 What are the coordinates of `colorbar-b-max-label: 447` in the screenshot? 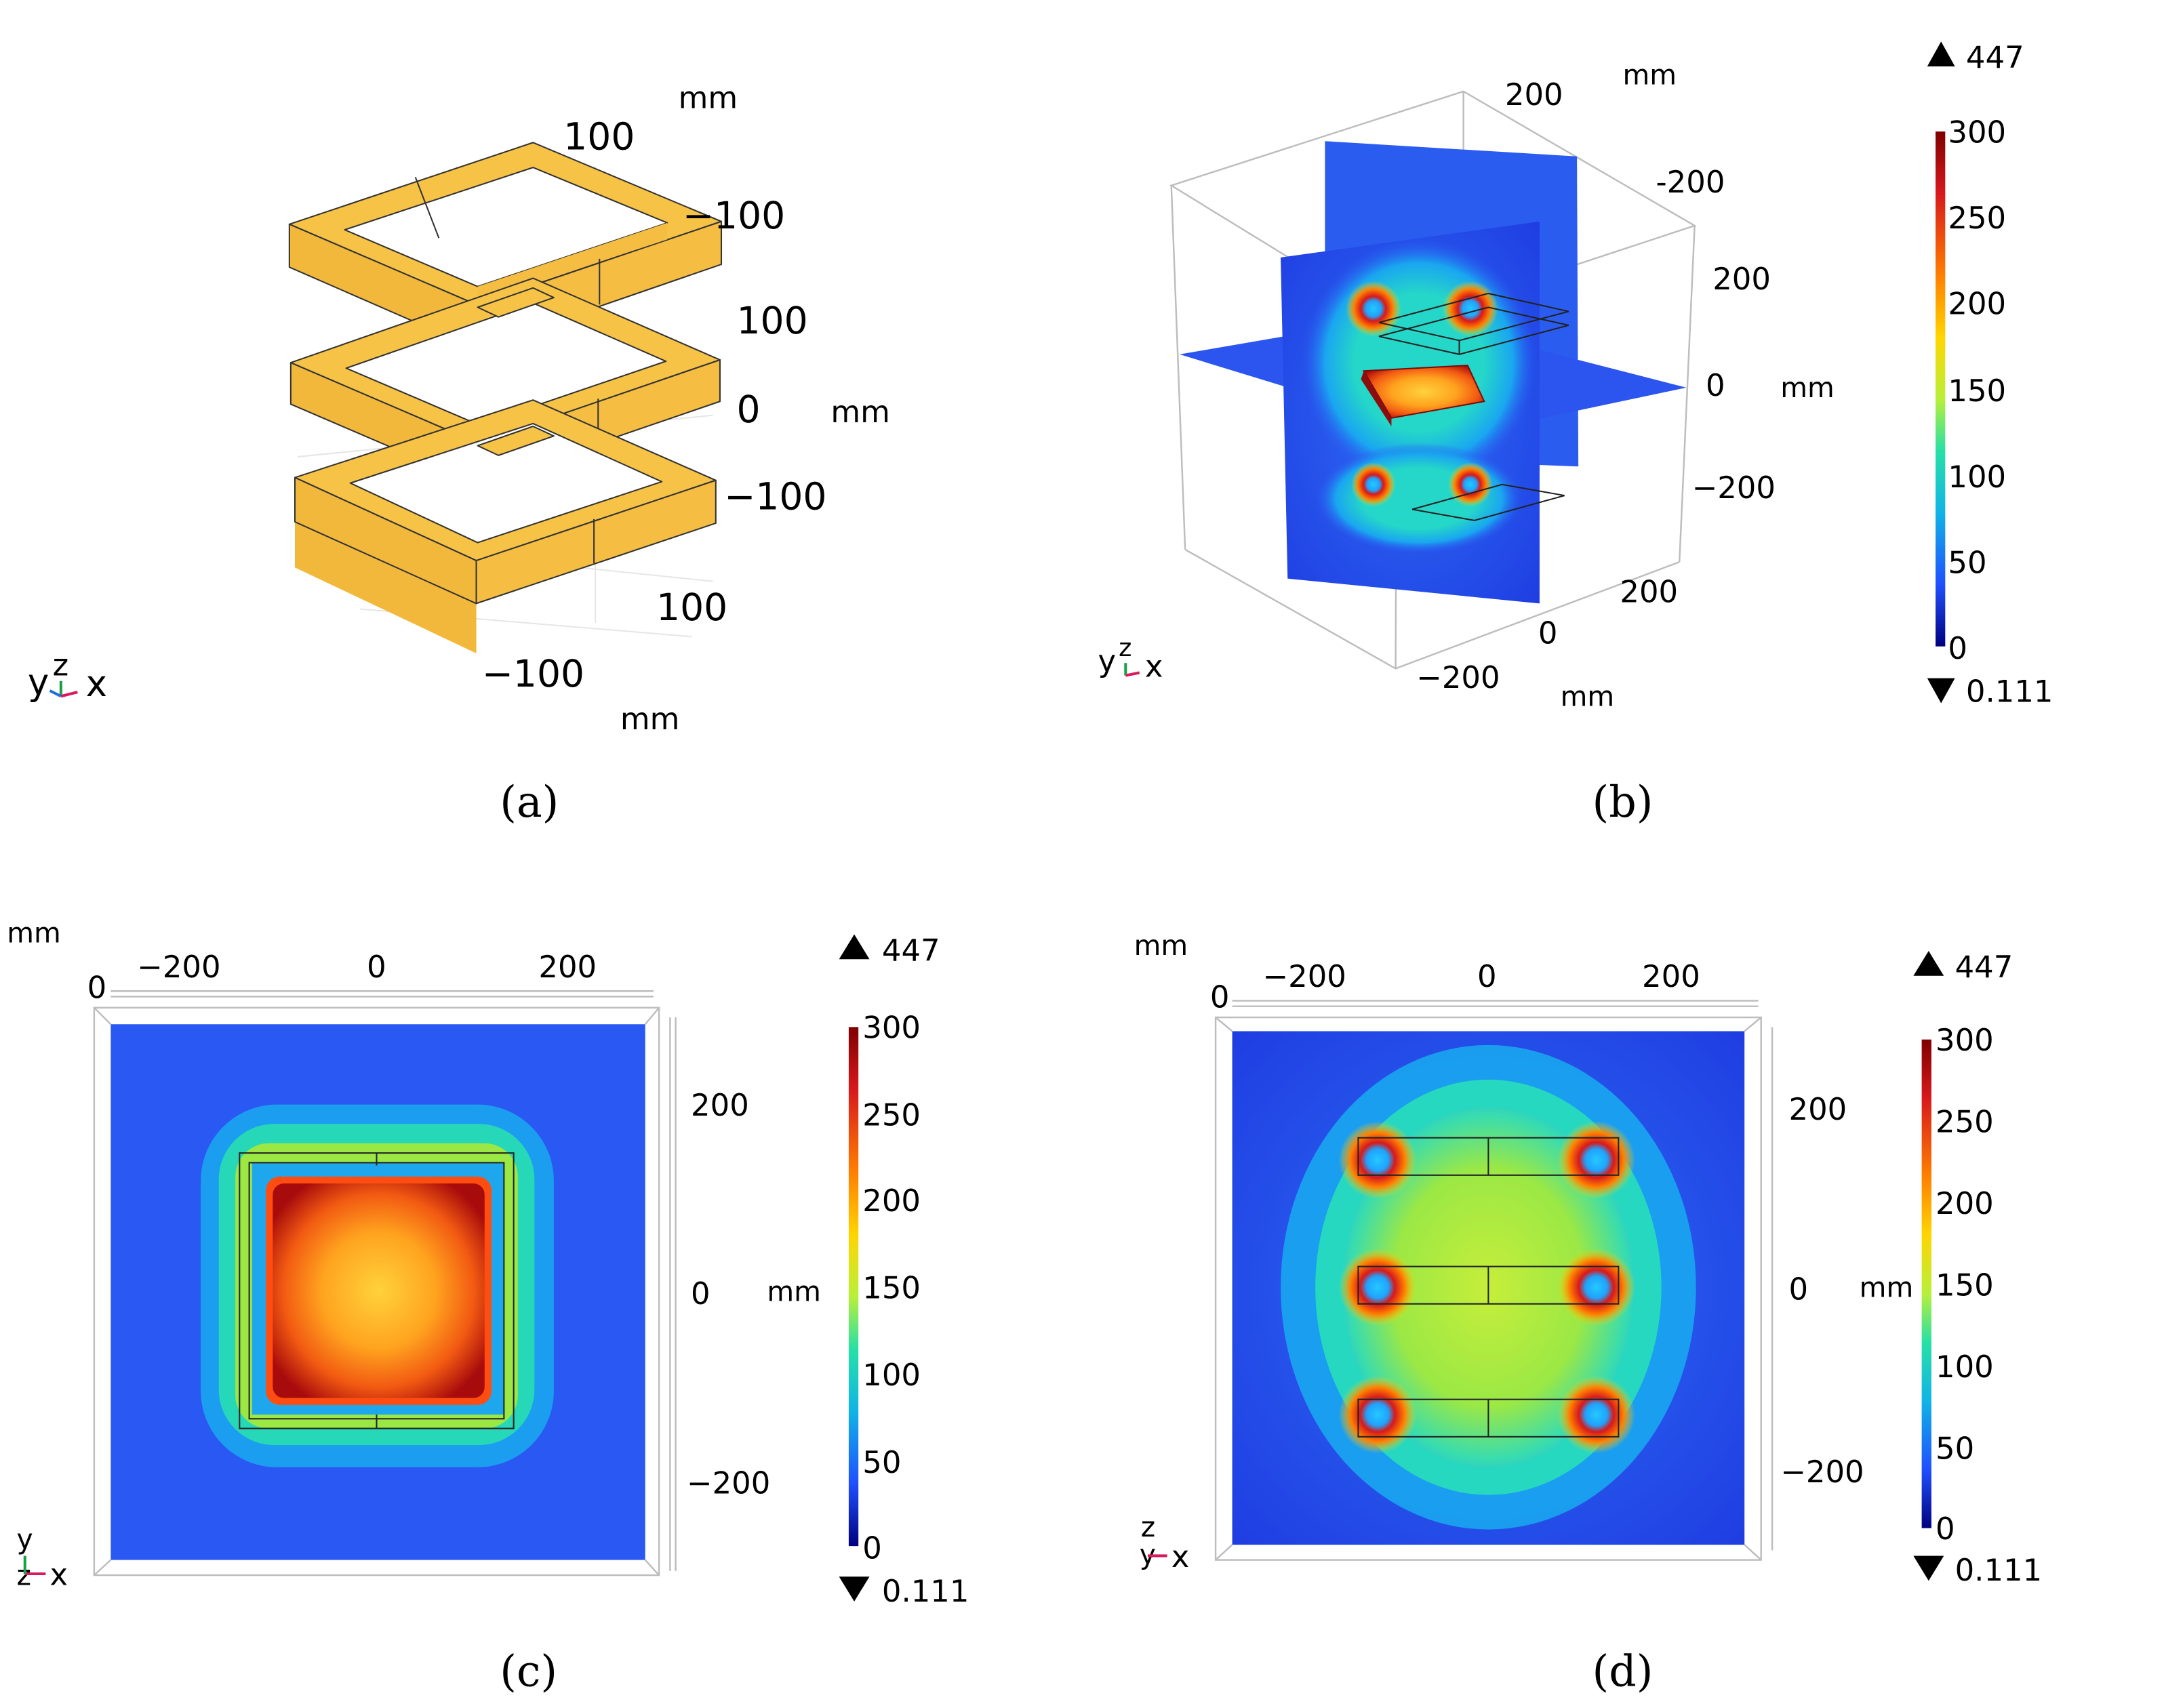 It's located at (1995, 57).